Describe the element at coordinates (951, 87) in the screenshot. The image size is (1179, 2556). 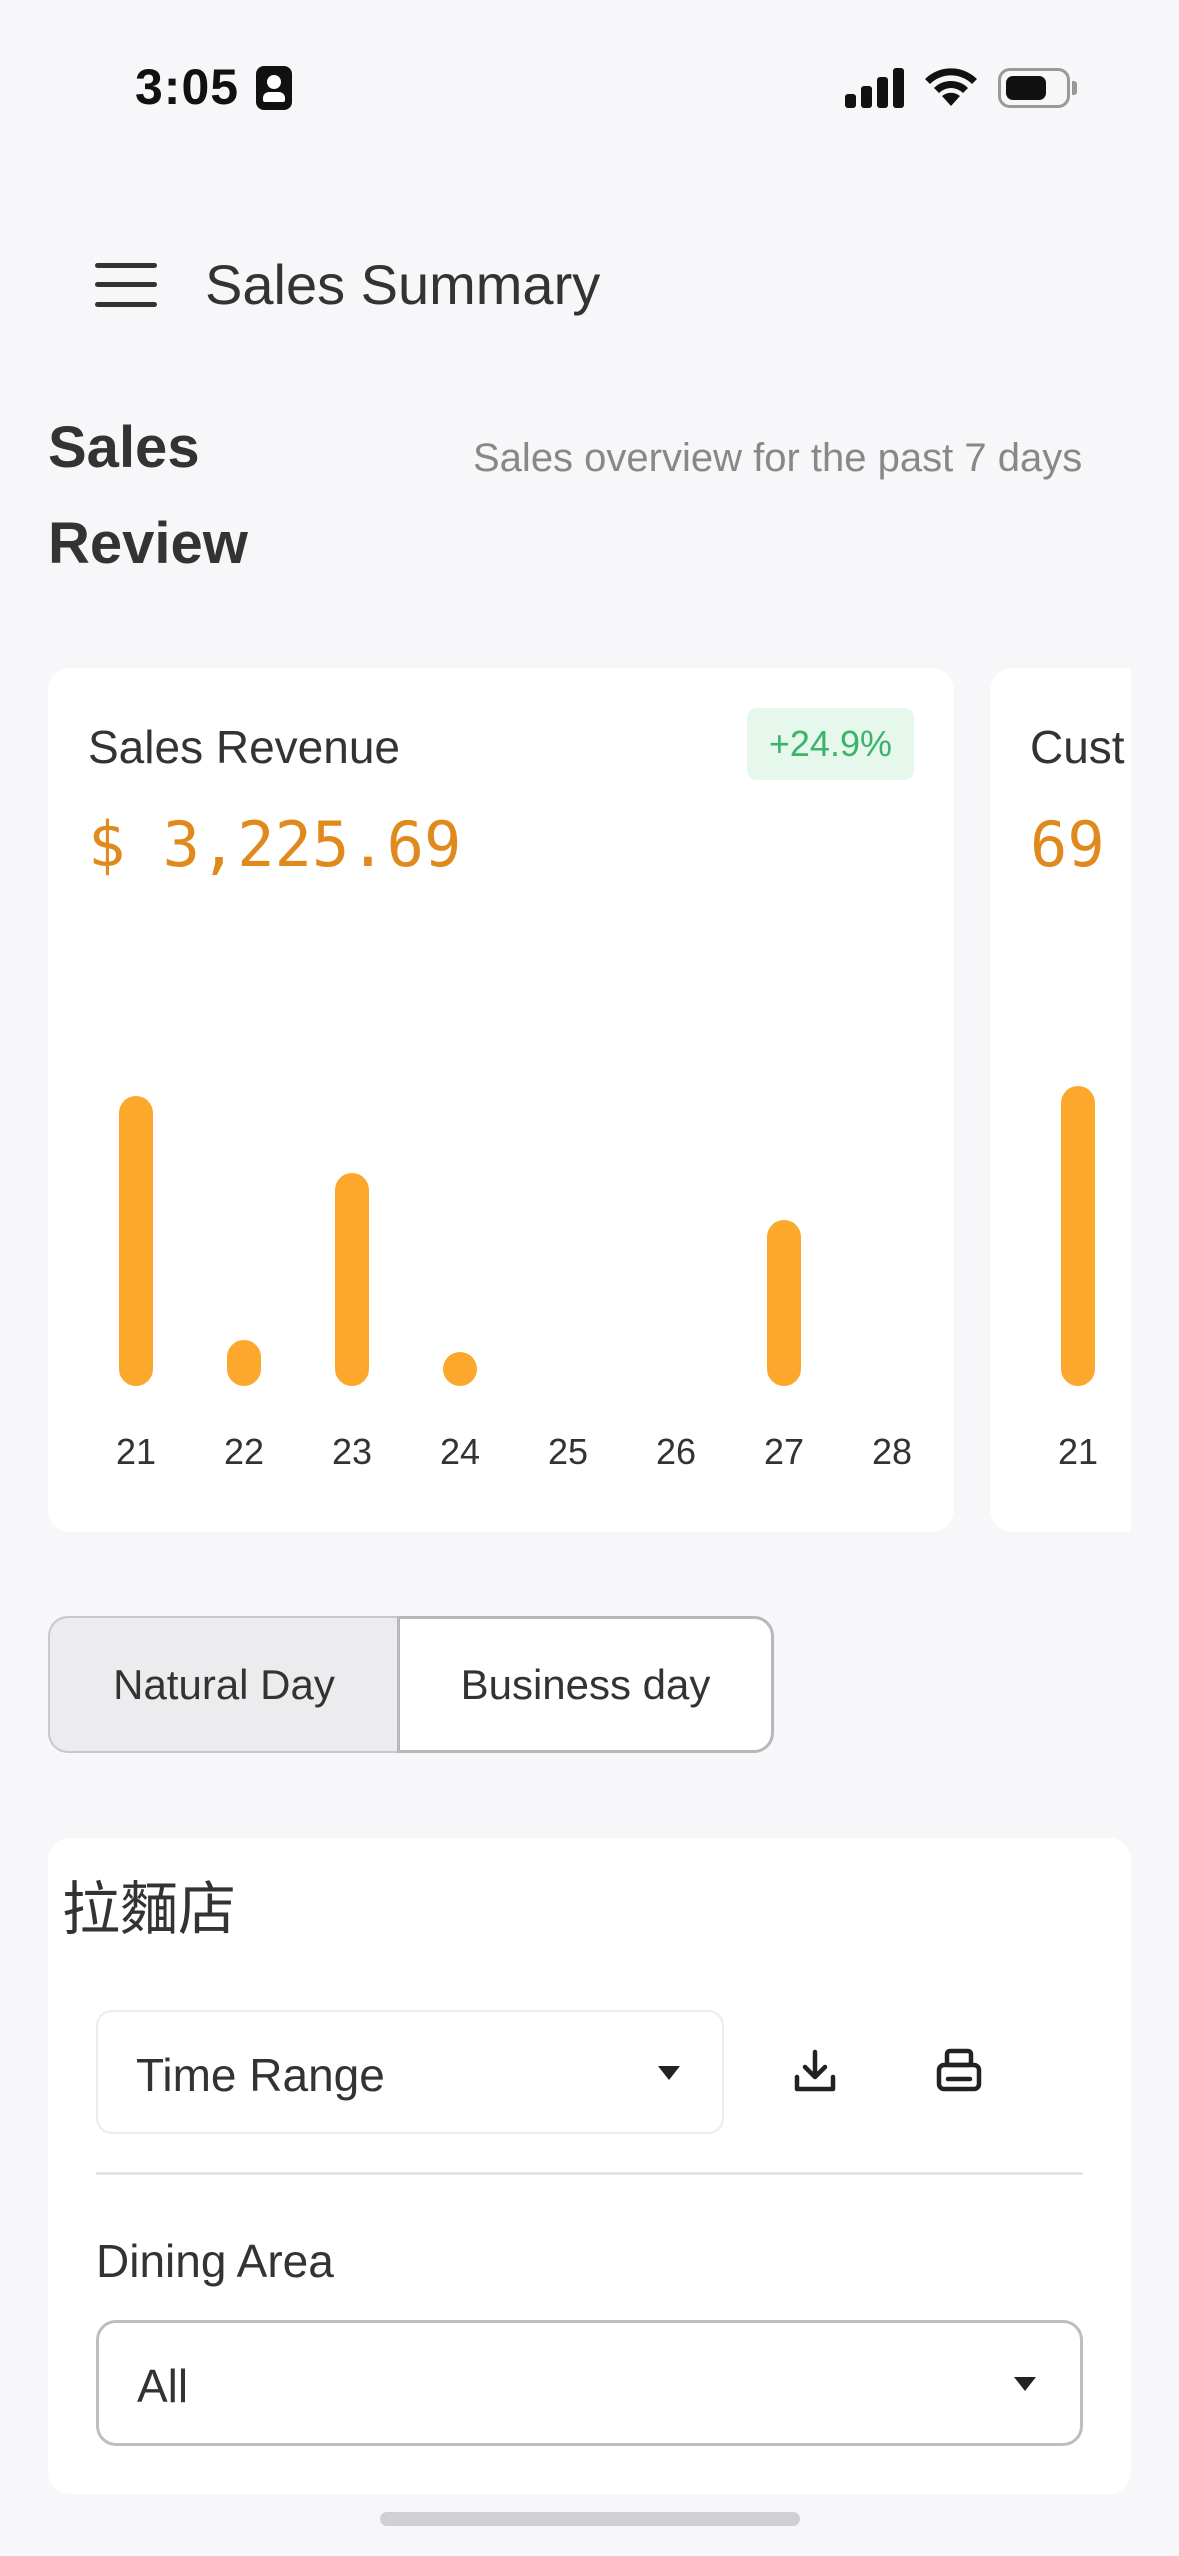
I see `wifi-icon` at that location.